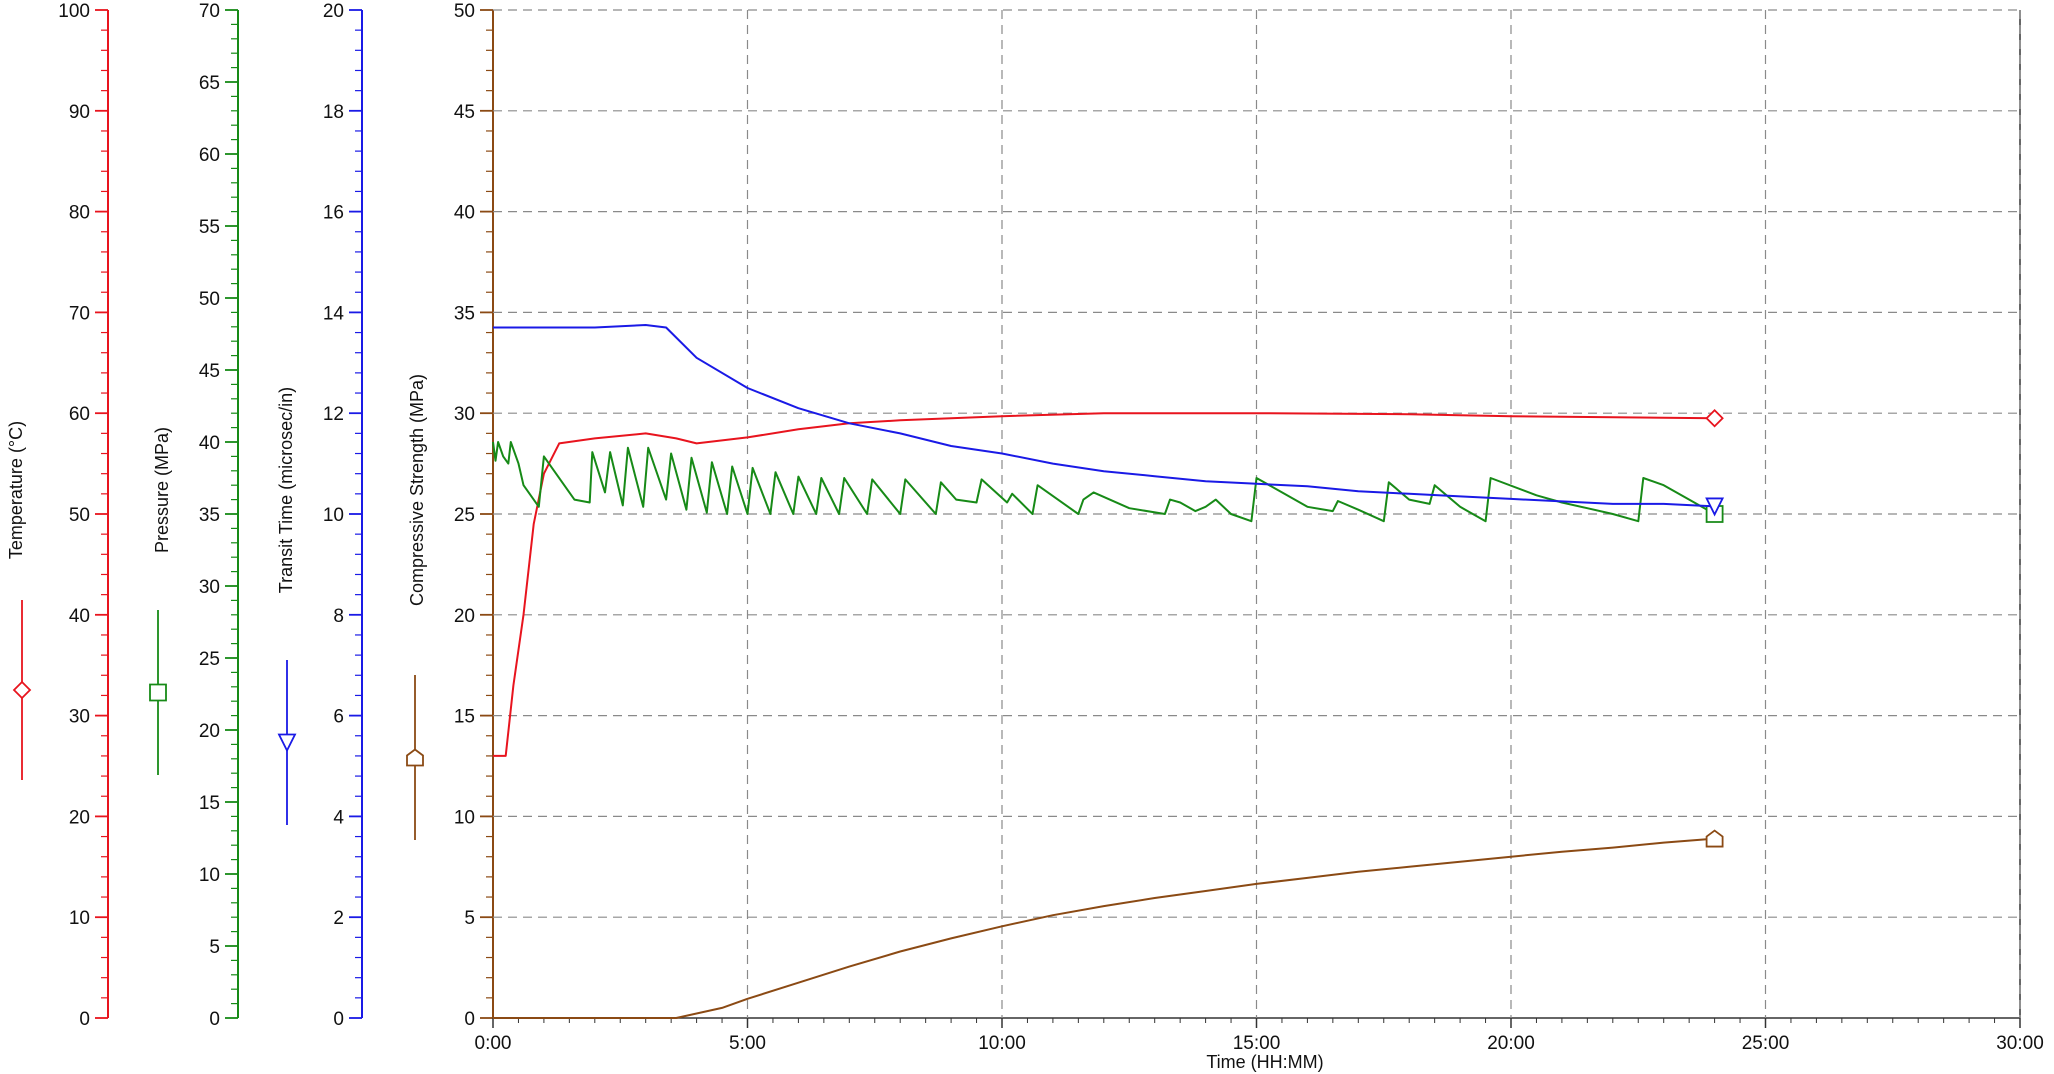  I want to click on y-axis-title: Compressive Strength (MPa), so click(417, 490).